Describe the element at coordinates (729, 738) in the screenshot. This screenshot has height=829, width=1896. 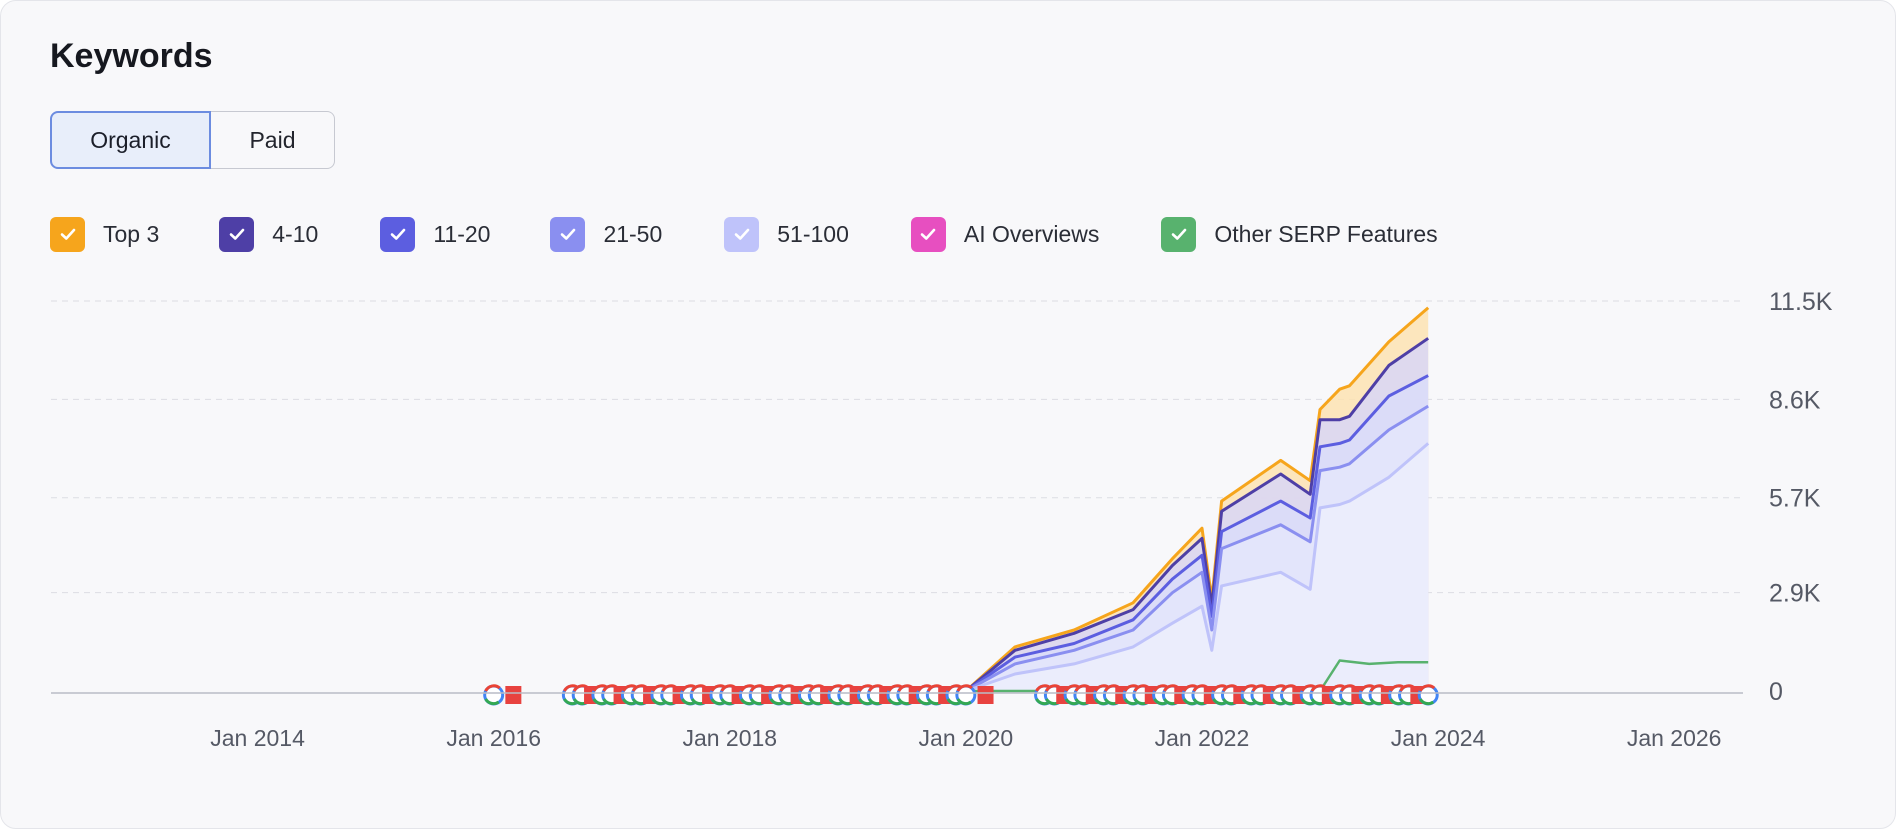
I see `x-tick-label: Jan 2018` at that location.